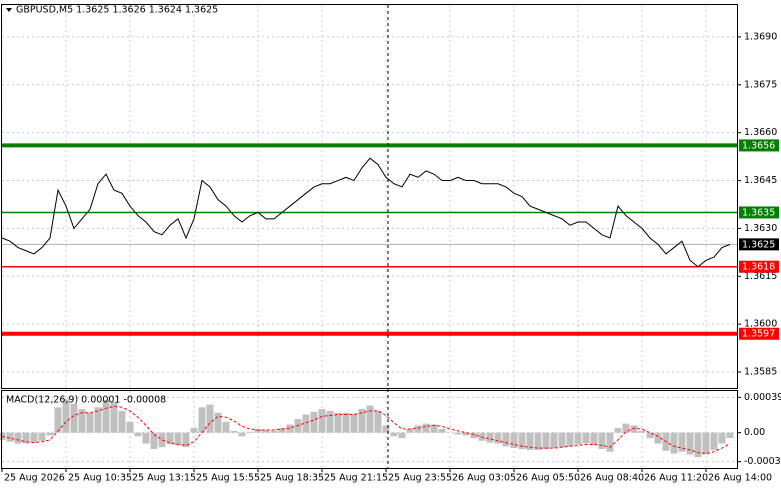 This screenshot has width=781, height=489. I want to click on level-label: 1.3656, so click(758, 145).